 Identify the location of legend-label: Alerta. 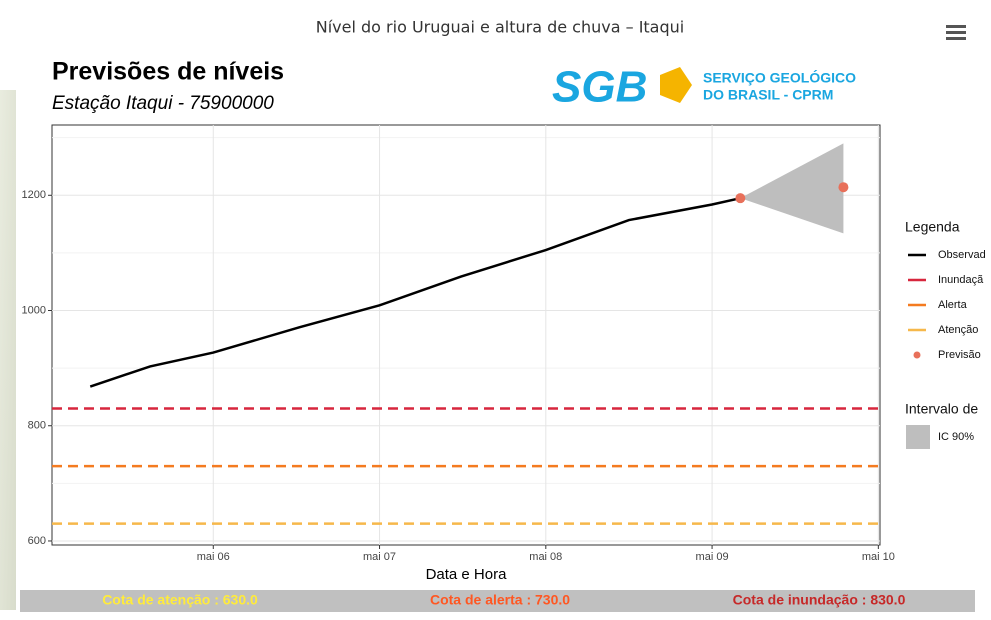
(953, 305).